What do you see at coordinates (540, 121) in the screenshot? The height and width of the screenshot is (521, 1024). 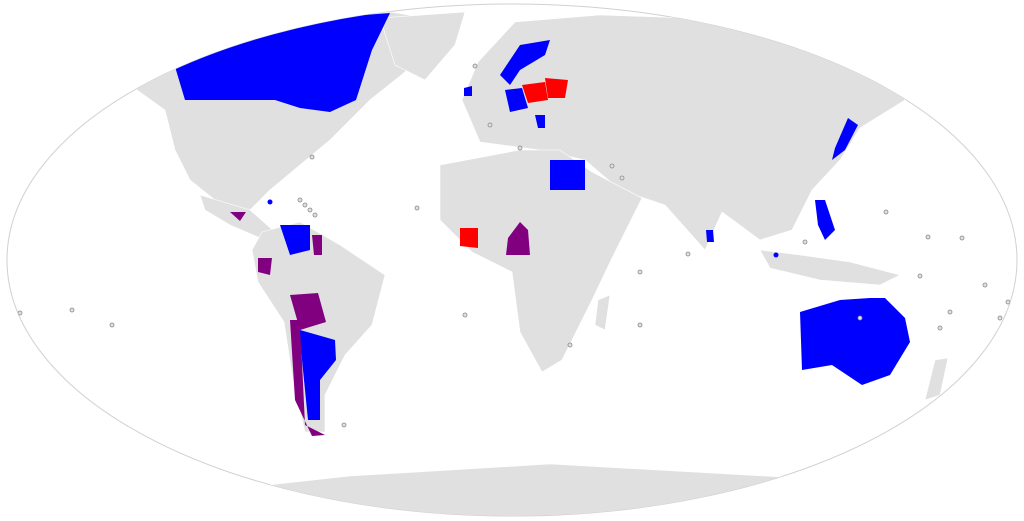 I see `region-balkans` at bounding box center [540, 121].